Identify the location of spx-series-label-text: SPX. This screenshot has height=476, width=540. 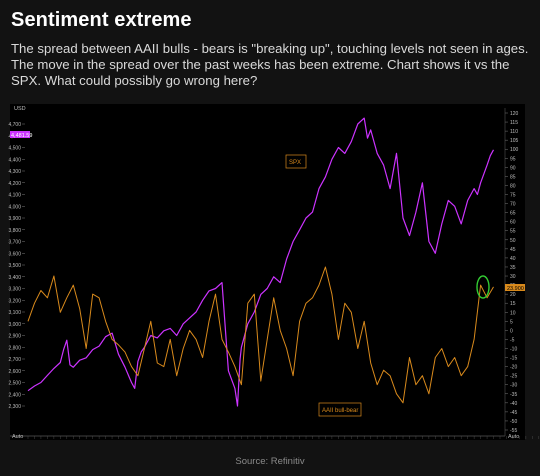
(295, 163).